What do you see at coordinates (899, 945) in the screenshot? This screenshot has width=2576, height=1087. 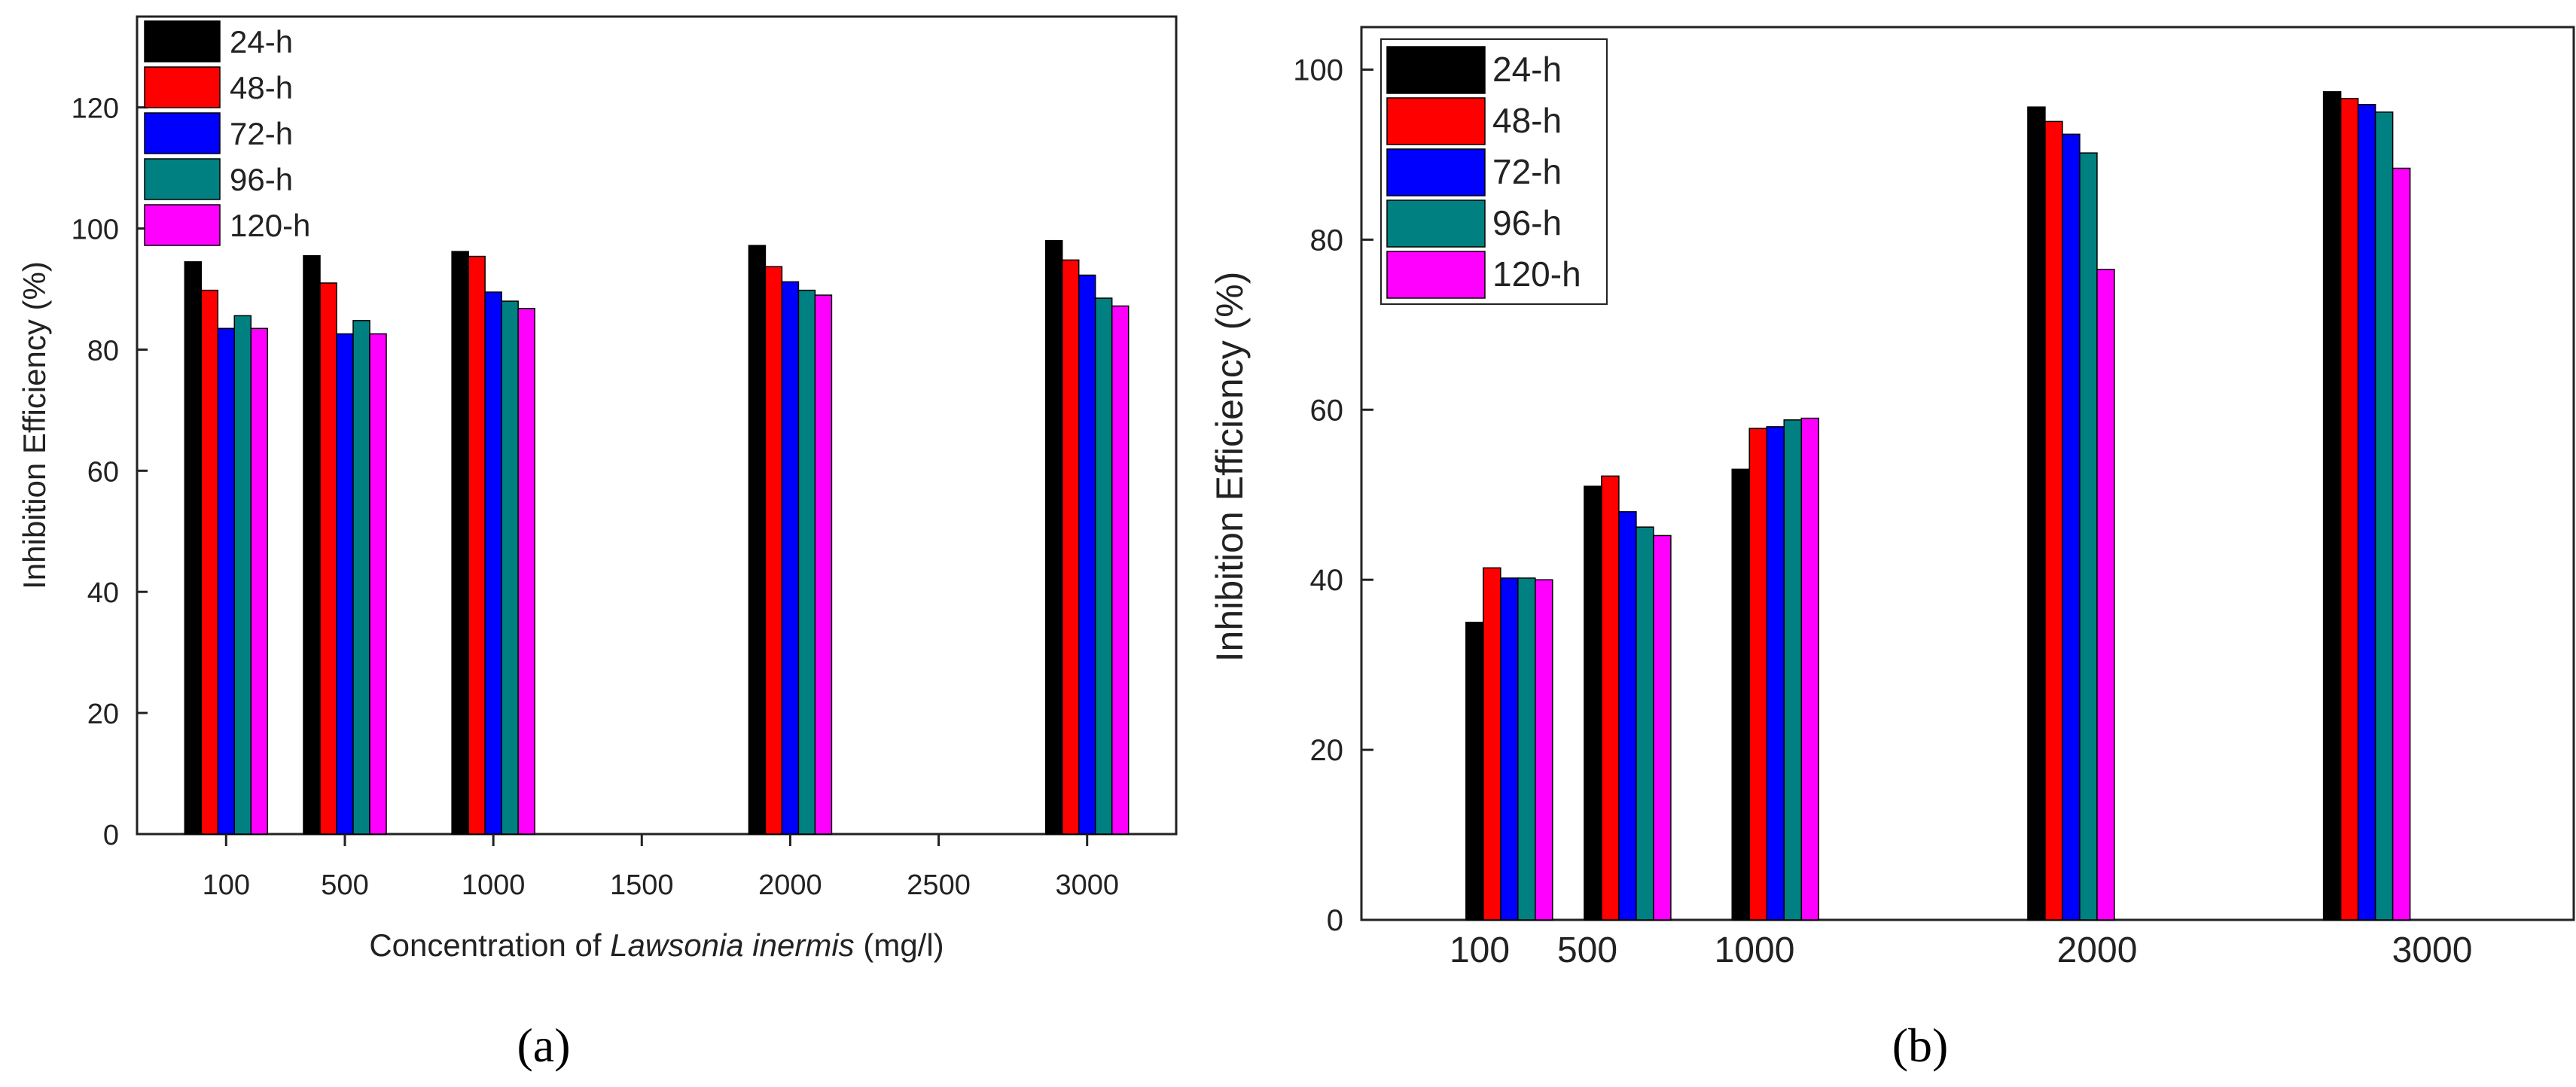 I see `chart-a-x-axis-label-suffix: (mg/l)` at bounding box center [899, 945].